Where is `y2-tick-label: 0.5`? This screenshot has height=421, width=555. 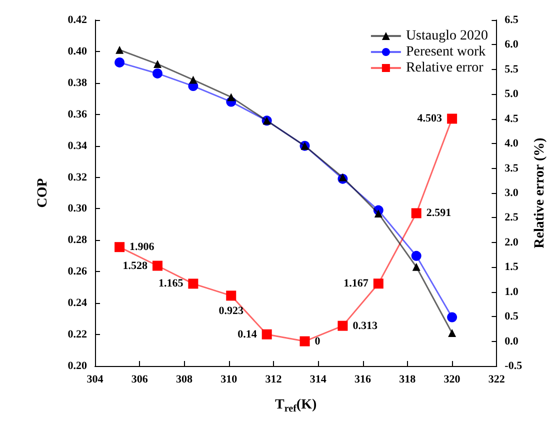
y2-tick-label: 0.5 is located at coordinates (511, 316).